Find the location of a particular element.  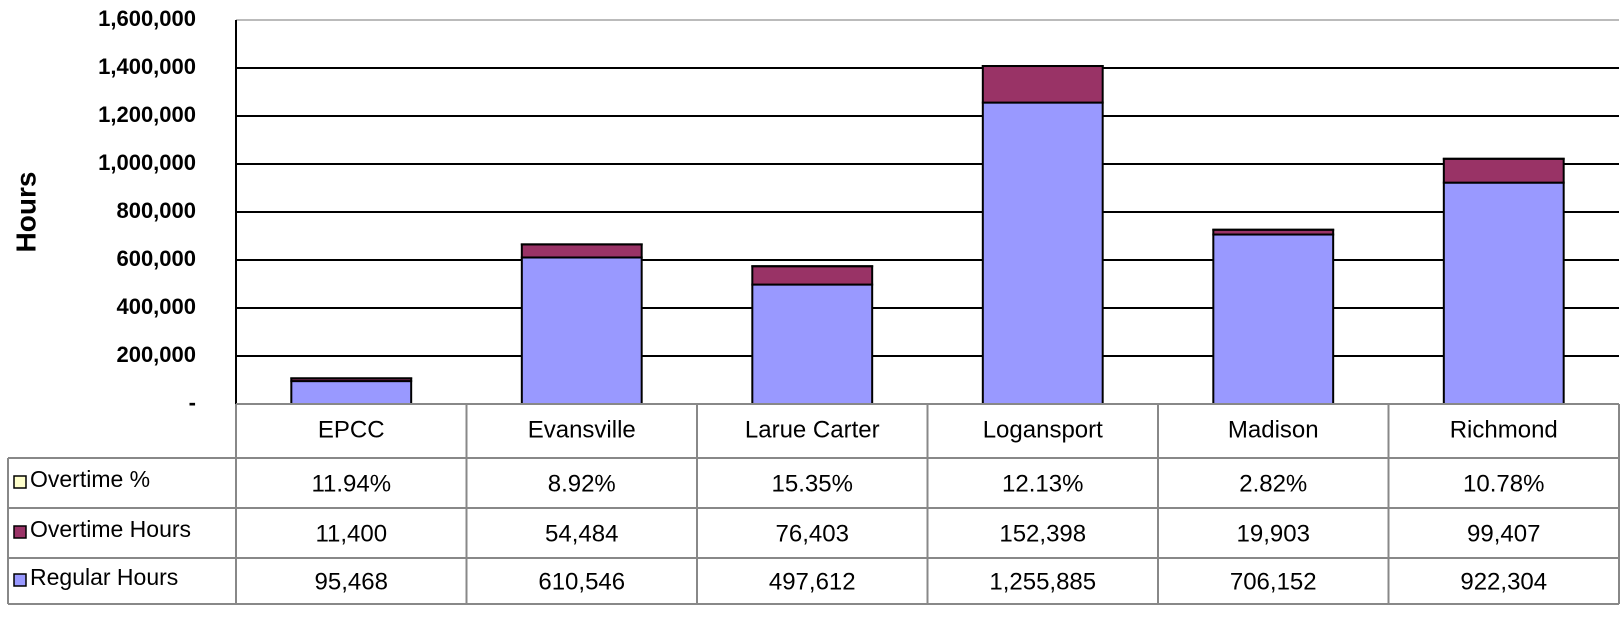

category-label: Logansport is located at coordinates (1043, 429).